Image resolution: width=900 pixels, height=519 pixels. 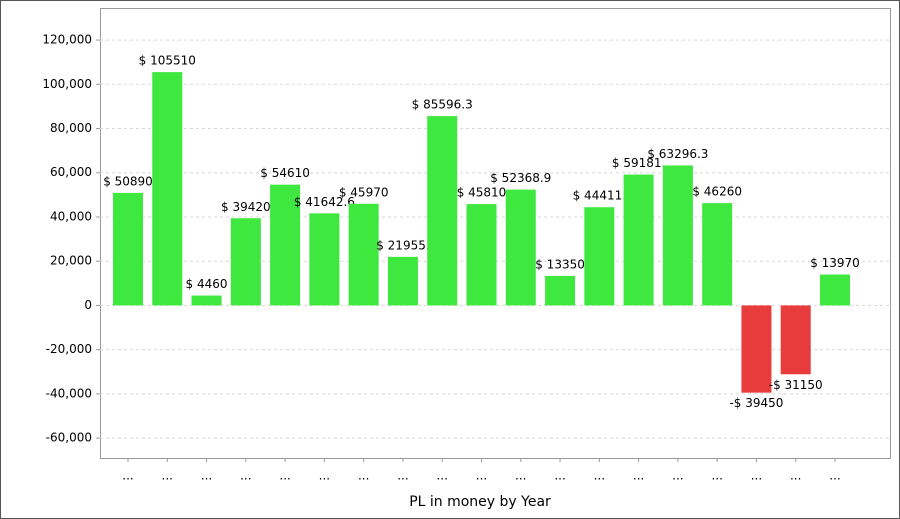 I want to click on y-tick-label: 40,000, so click(x=71, y=216).